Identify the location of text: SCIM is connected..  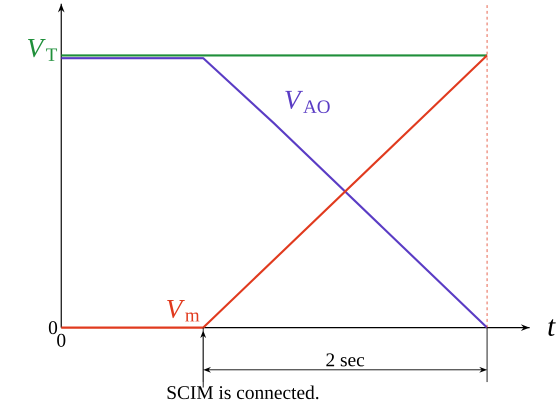
(243, 392).